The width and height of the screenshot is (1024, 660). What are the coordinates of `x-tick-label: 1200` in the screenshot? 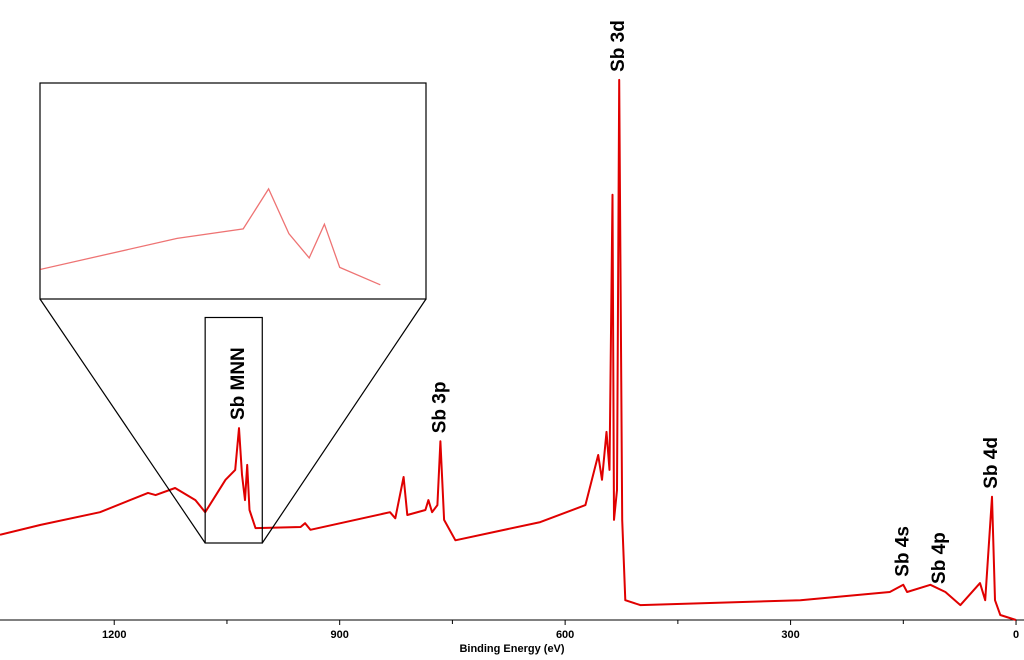 It's located at (114, 635).